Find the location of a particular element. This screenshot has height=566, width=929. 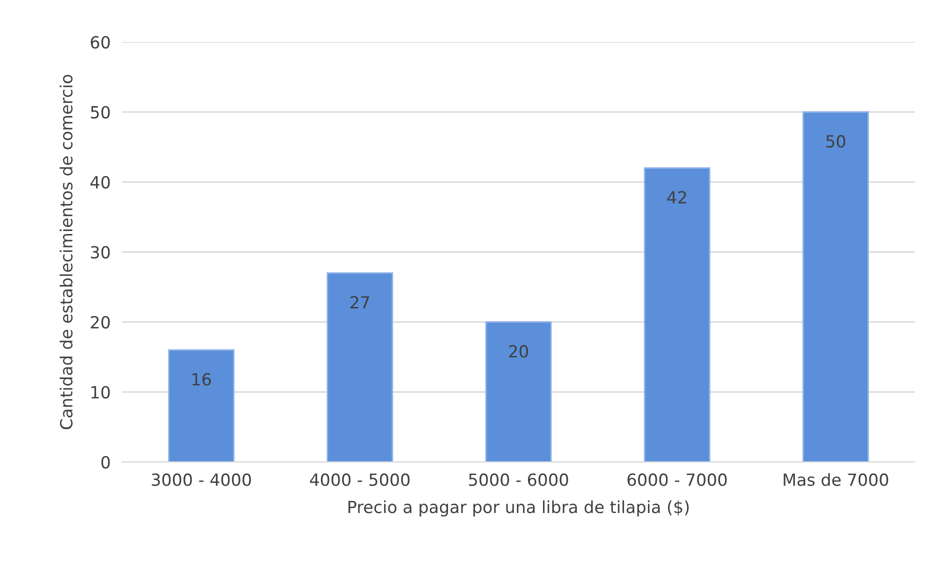

y-tick-label: 30 is located at coordinates (100, 252).